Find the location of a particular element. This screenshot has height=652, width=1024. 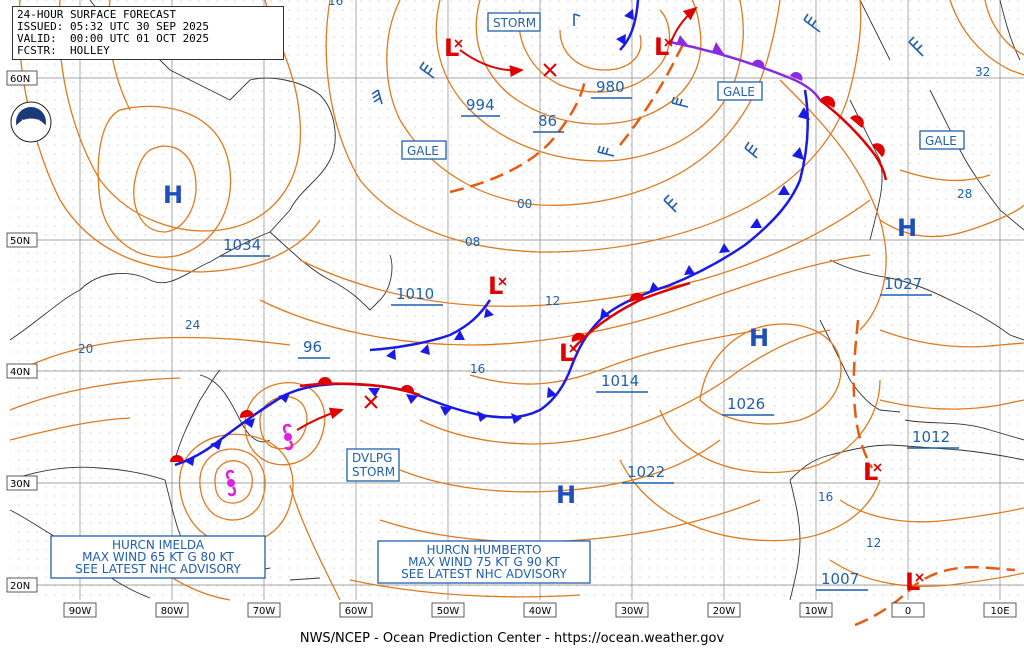

humberto-max-wind: MAX WIND 75 KT G 90 KT is located at coordinates (484, 562).